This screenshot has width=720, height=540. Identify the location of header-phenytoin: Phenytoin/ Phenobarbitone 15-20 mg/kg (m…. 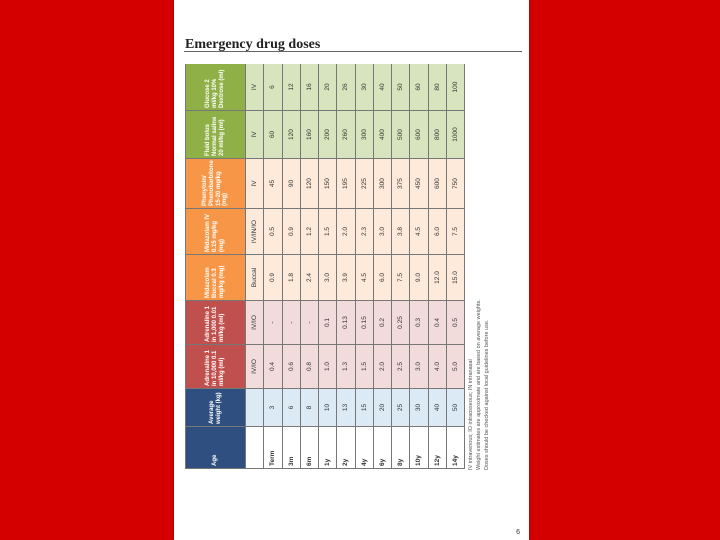
(215, 183).